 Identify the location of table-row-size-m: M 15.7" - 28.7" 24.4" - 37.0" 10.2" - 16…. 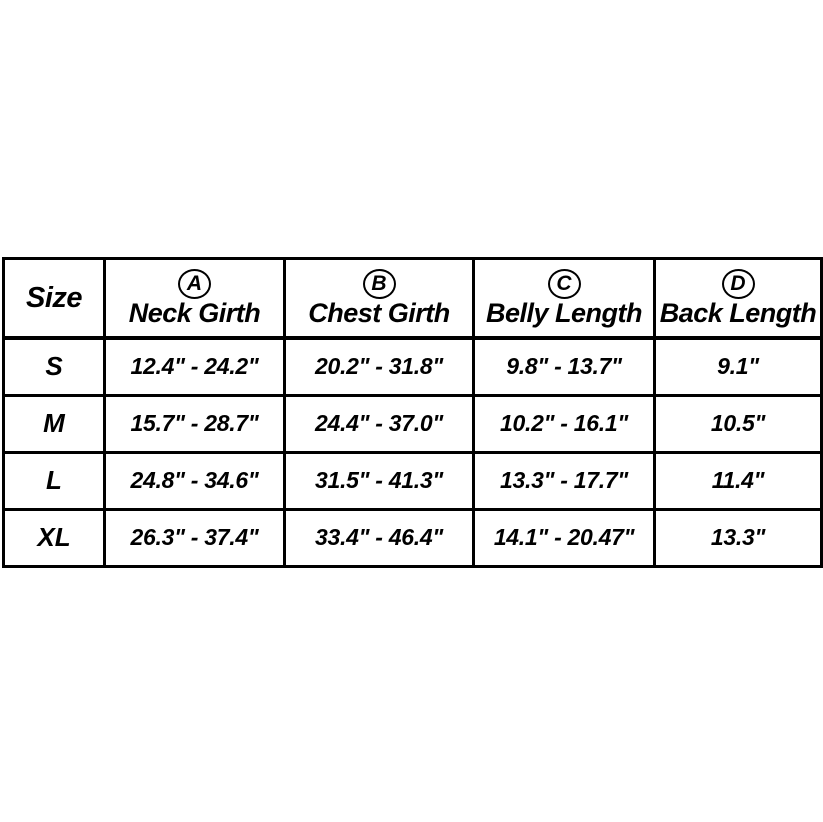
(412, 423).